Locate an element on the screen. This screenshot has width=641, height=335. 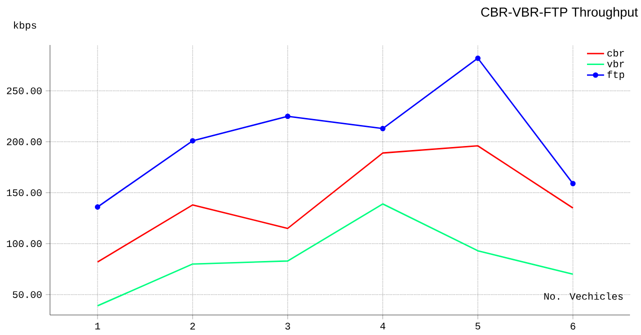
legend-label: cbr is located at coordinates (615, 53).